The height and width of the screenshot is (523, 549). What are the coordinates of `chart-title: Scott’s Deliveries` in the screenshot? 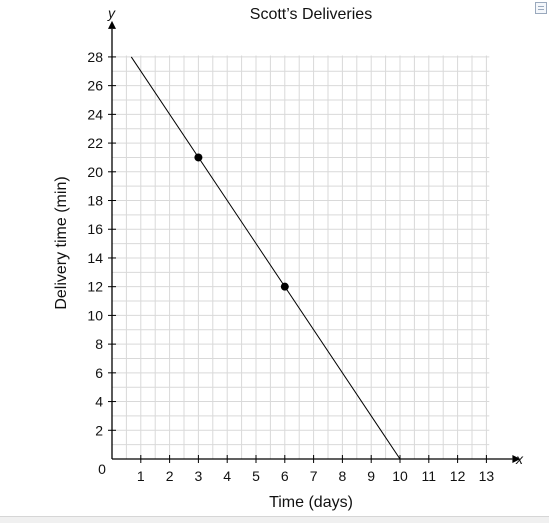 It's located at (311, 14).